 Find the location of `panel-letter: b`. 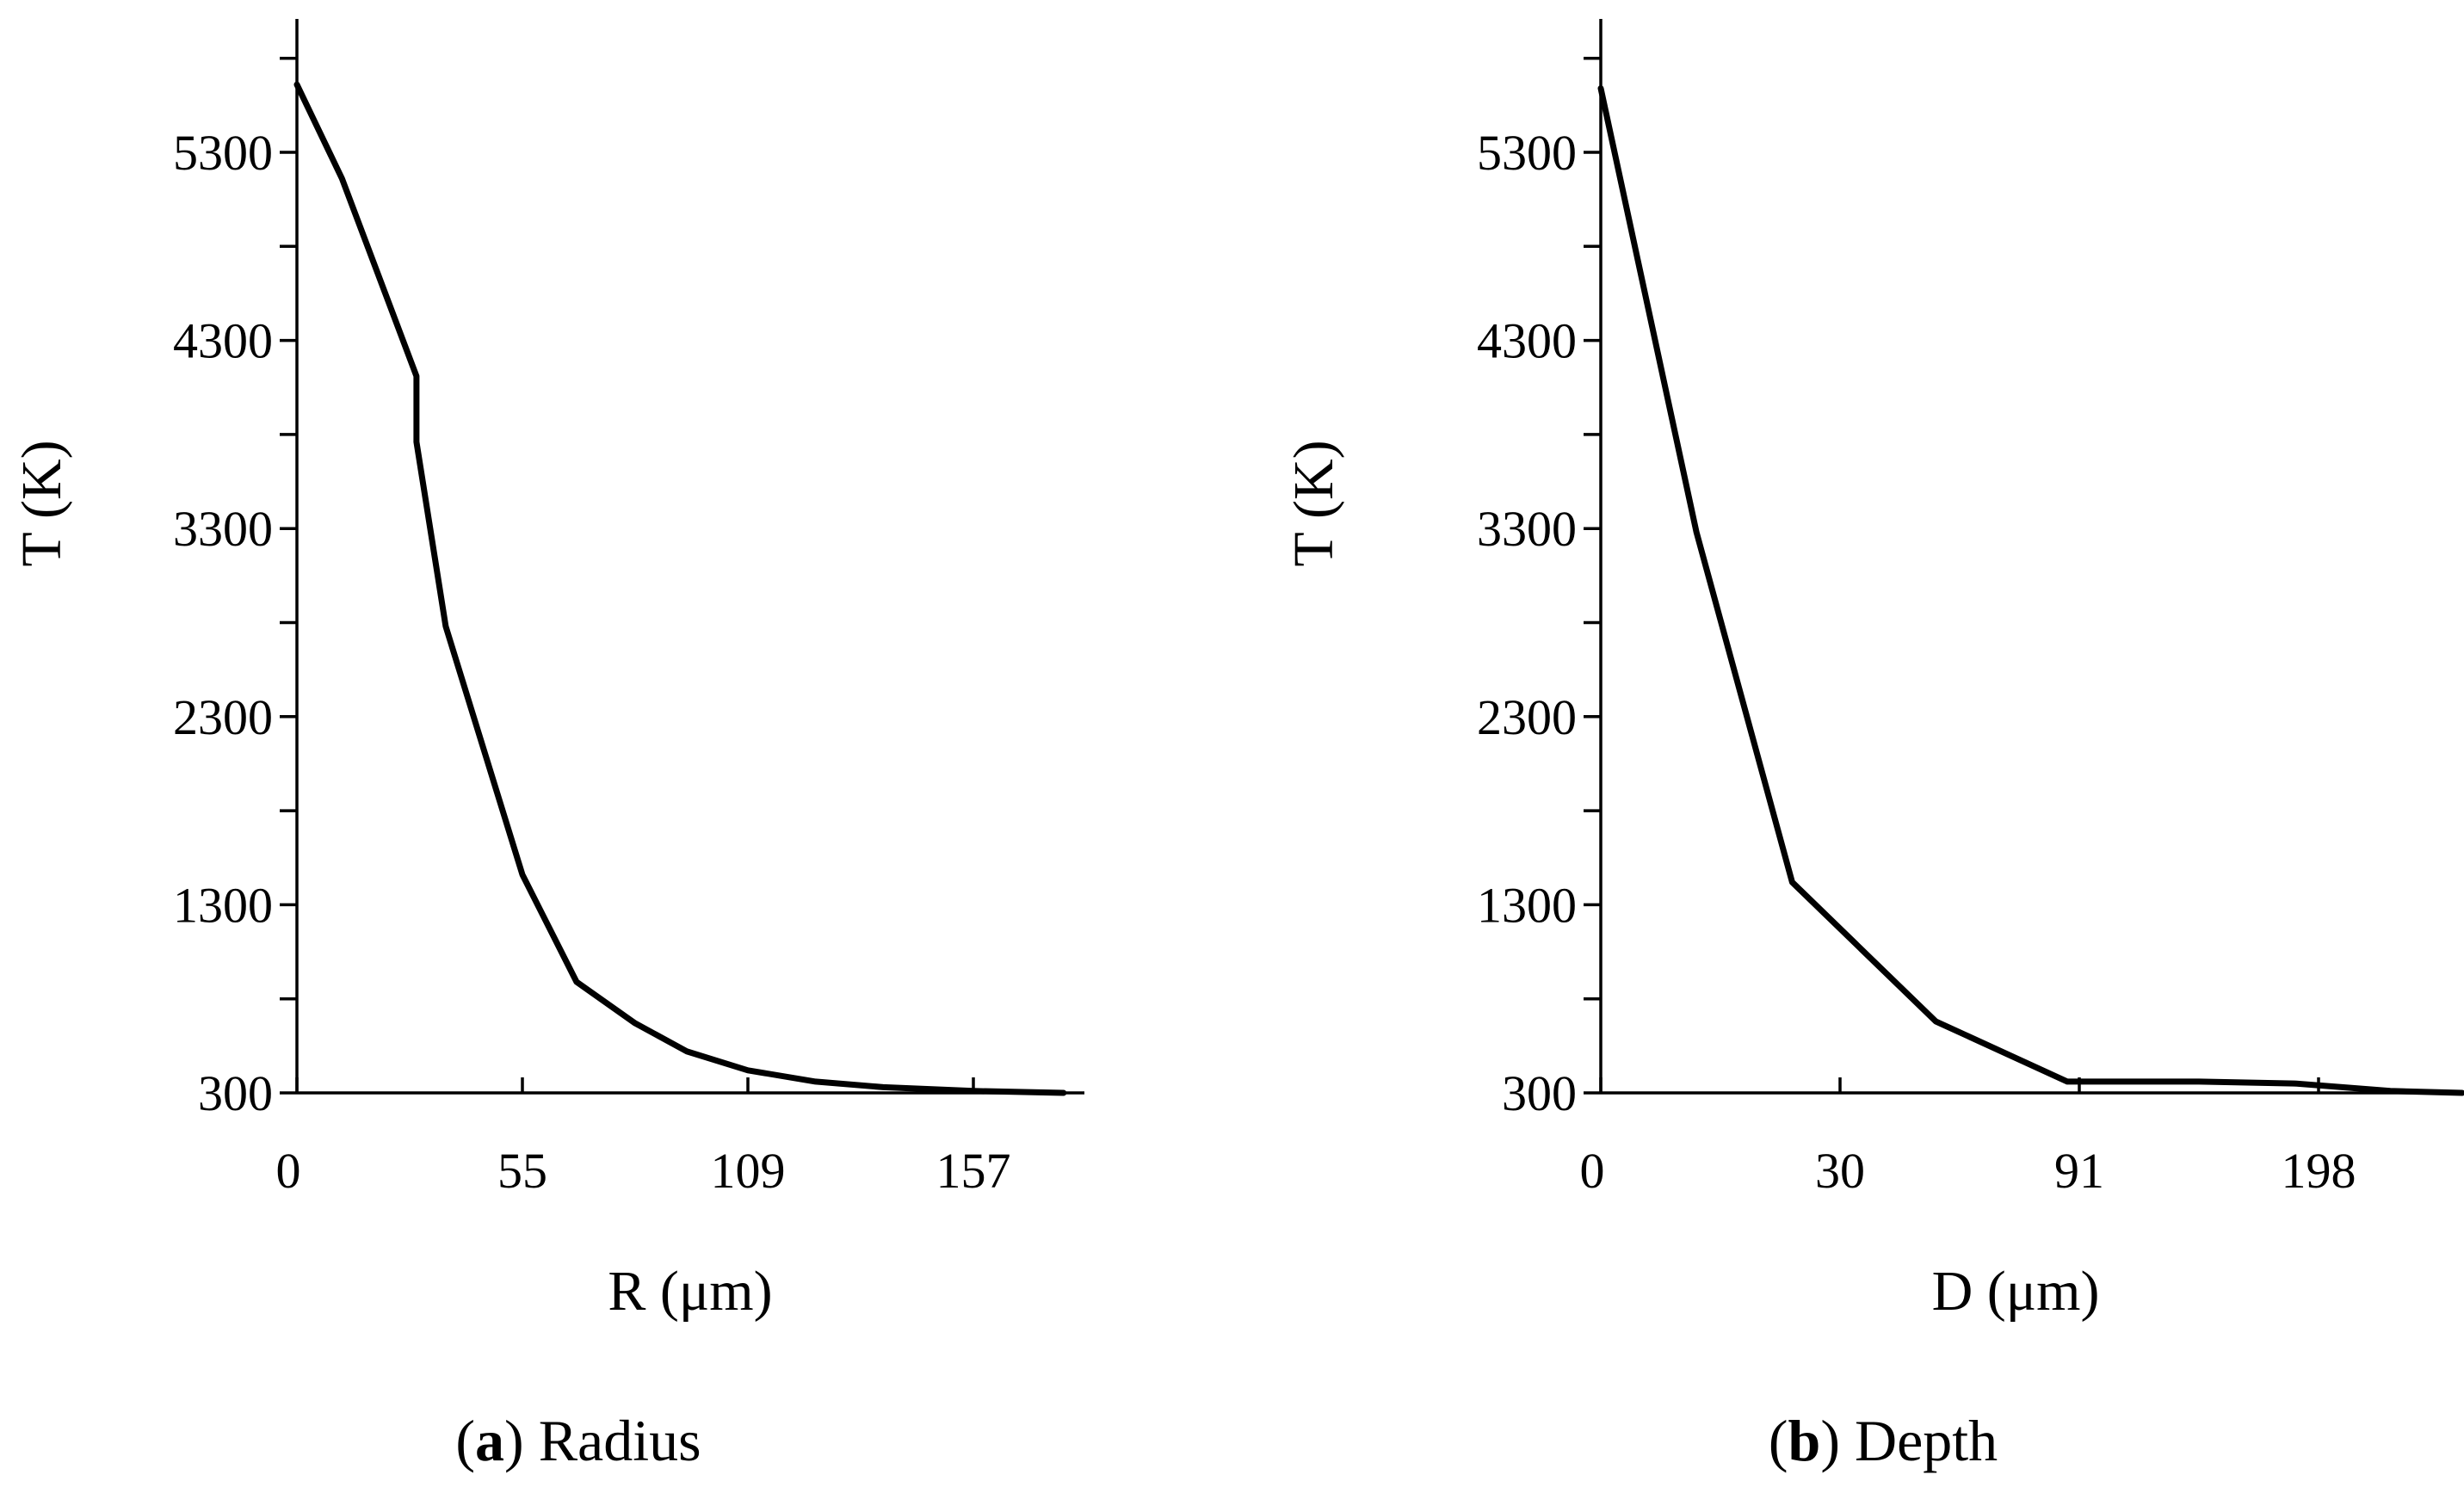

panel-letter: b is located at coordinates (1804, 1440).